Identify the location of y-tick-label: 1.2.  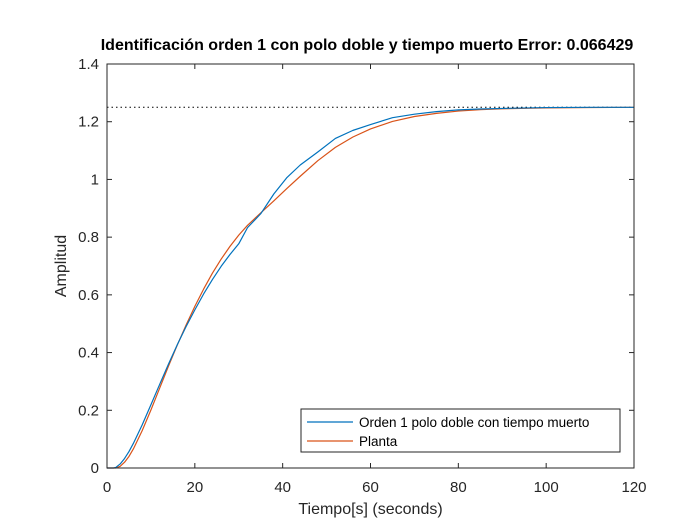
(88, 122).